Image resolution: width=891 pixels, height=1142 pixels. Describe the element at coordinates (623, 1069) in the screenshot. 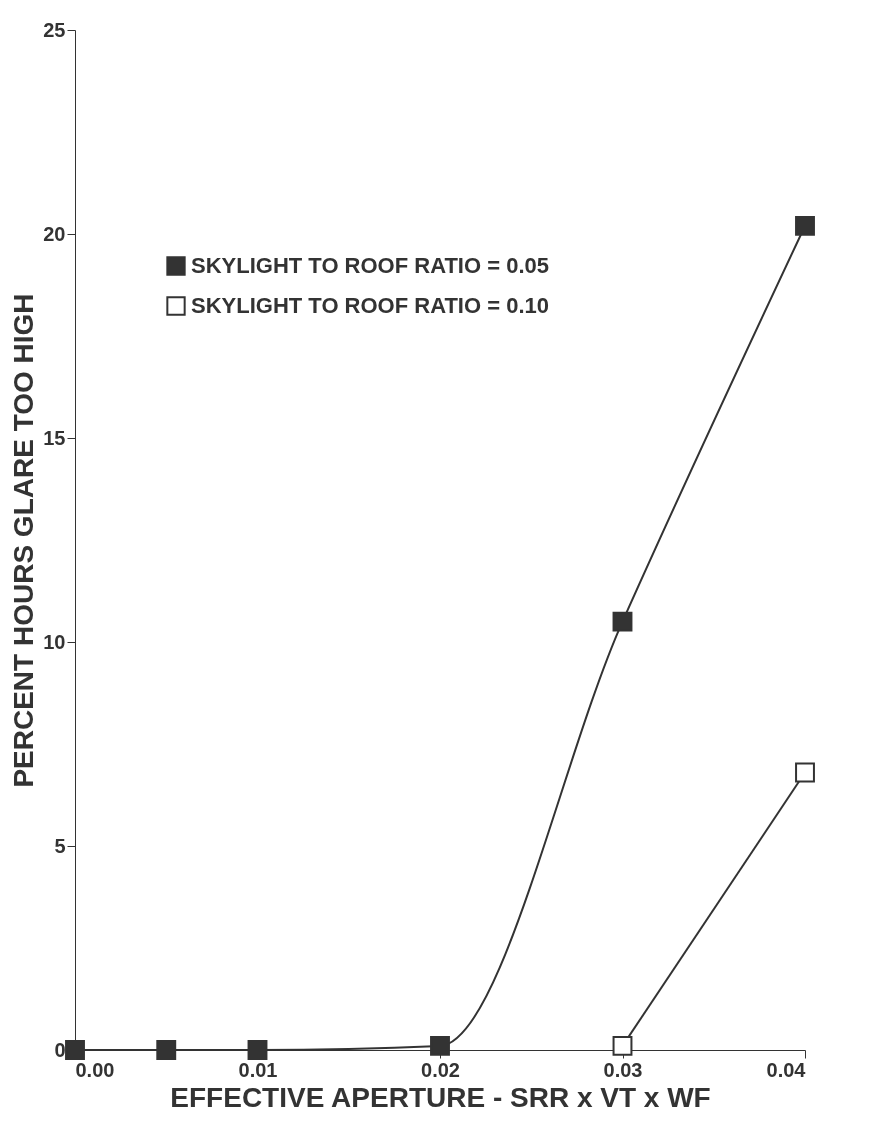

I see `x-tick-label: 0.03` at that location.